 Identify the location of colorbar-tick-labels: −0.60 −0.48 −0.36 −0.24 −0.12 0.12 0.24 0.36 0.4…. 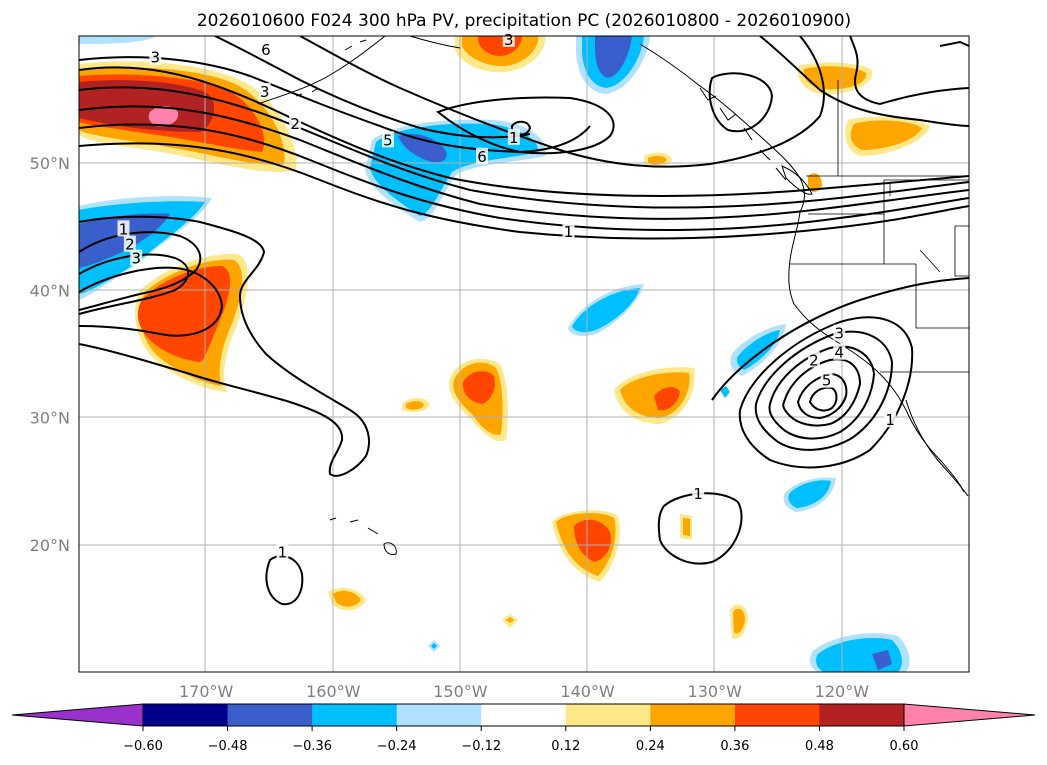
(520, 740).